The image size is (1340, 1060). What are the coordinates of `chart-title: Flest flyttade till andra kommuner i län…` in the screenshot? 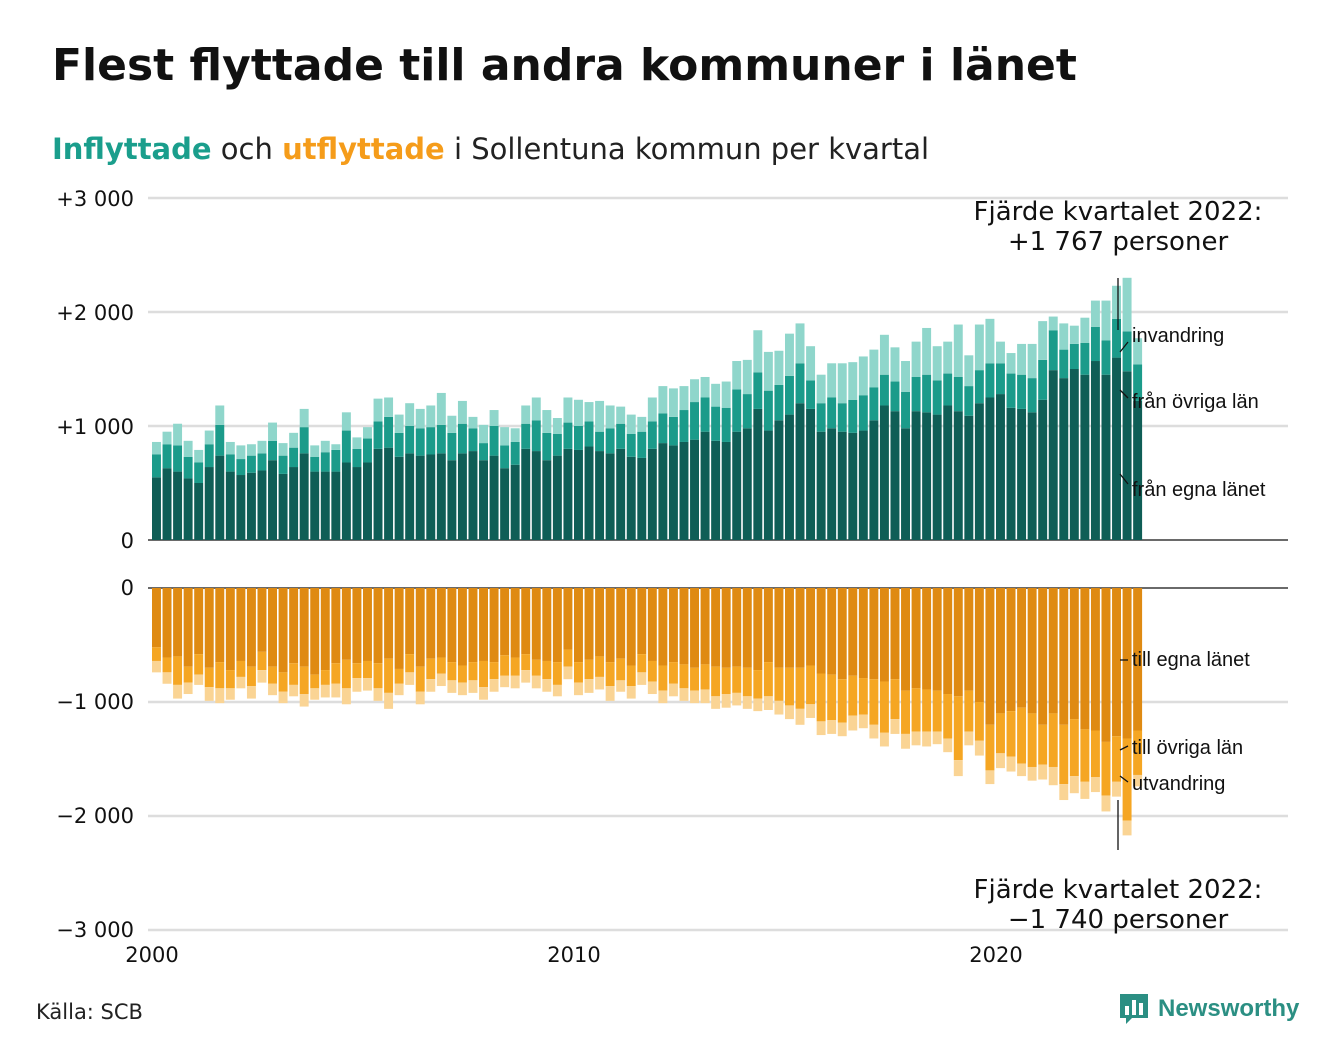 It's located at (564, 65).